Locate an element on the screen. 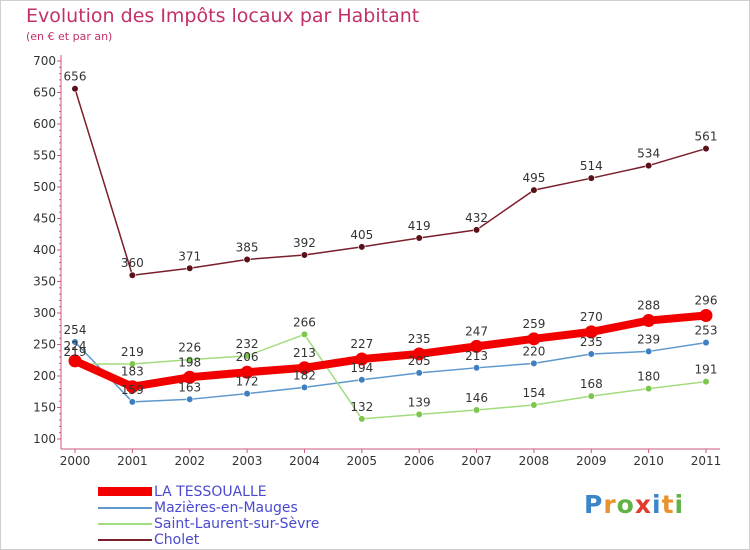 The image size is (750, 550). data-label: 254 is located at coordinates (75, 330).